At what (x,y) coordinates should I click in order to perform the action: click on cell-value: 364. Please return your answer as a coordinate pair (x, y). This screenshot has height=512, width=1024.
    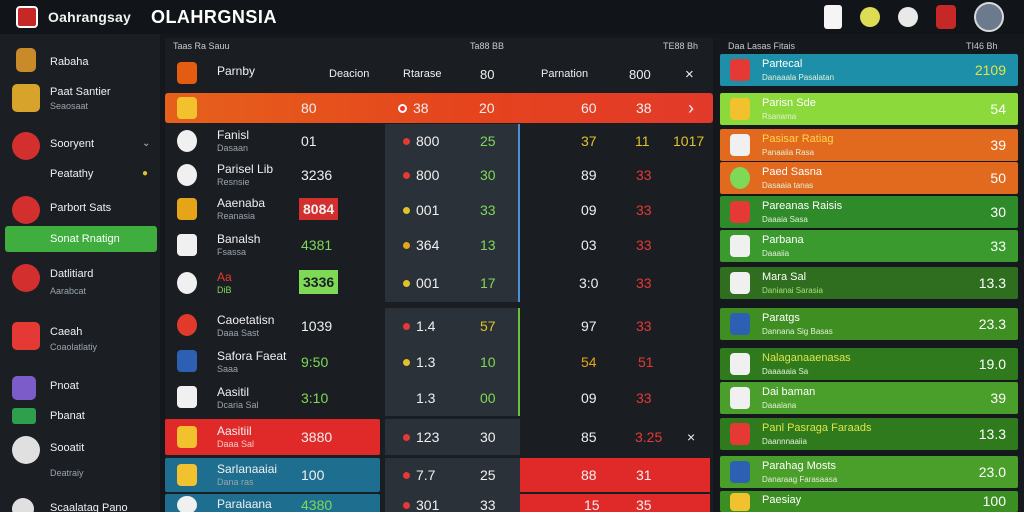
    Looking at the image, I should click on (428, 245).